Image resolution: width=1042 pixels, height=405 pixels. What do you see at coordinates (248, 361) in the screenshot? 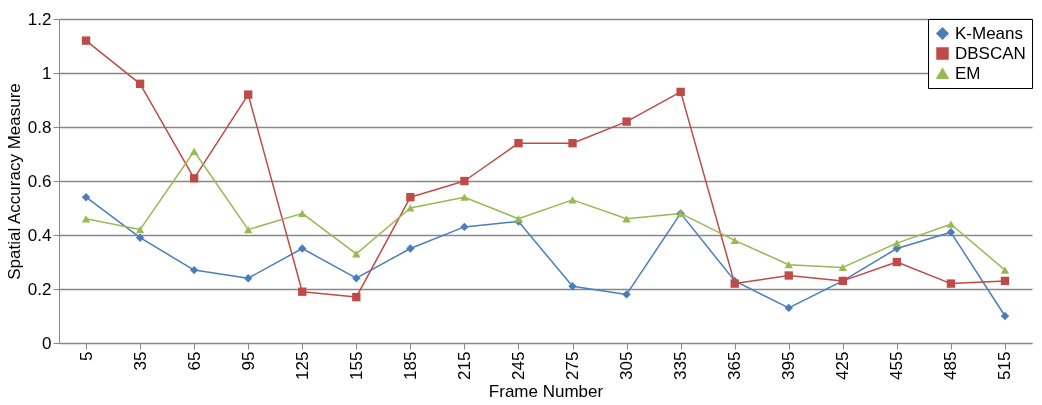
I see `x-tick-label: 95` at bounding box center [248, 361].